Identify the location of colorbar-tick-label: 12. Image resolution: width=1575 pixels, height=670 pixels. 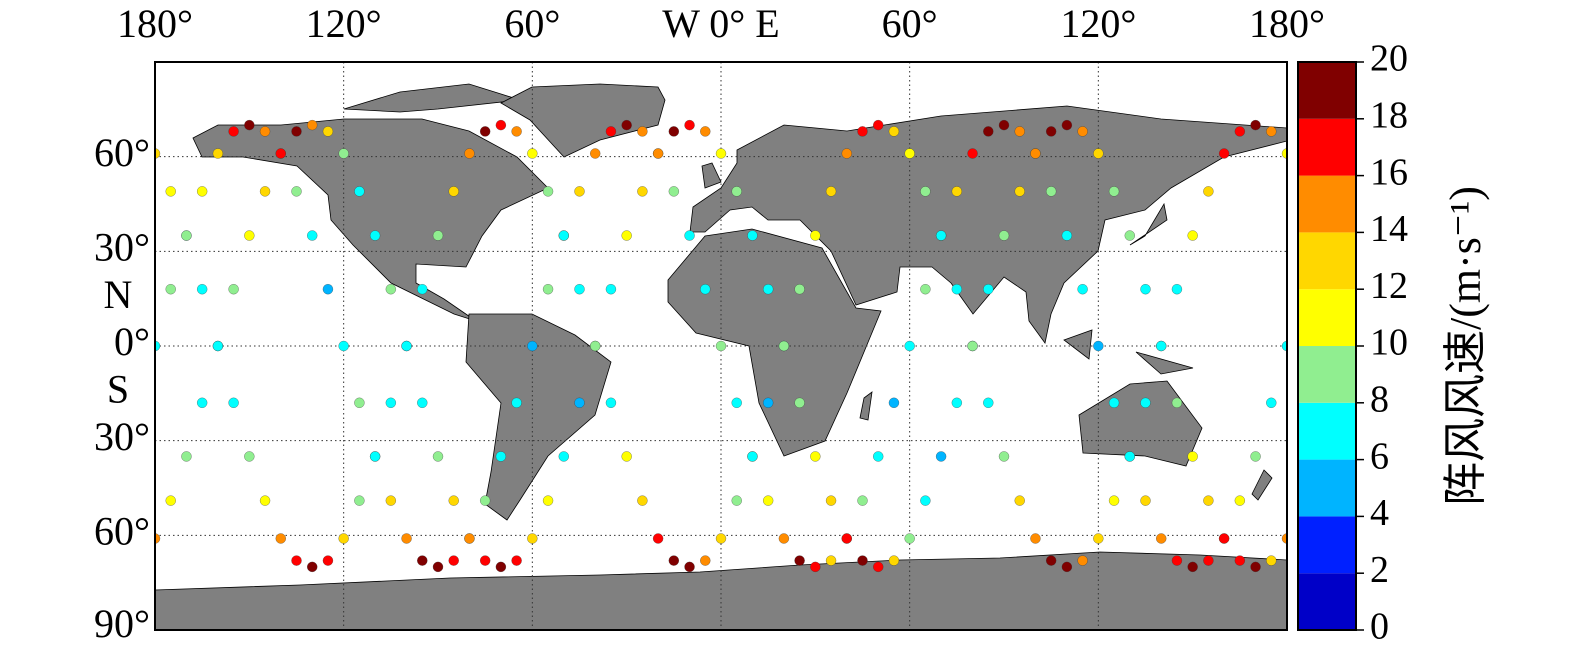
(1389, 286).